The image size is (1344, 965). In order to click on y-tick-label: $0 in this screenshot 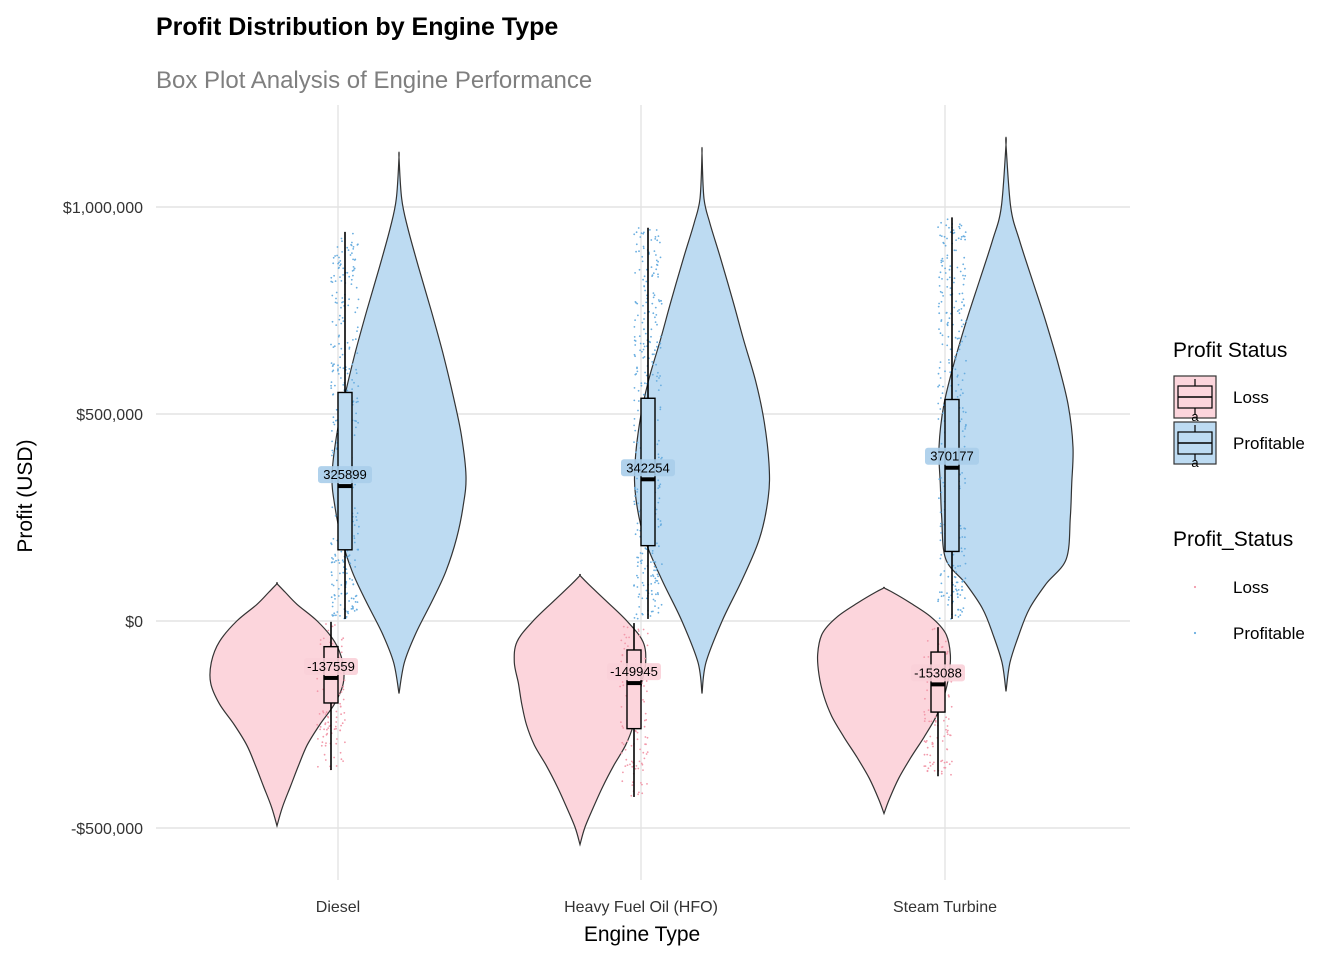, I will do `click(134, 622)`.